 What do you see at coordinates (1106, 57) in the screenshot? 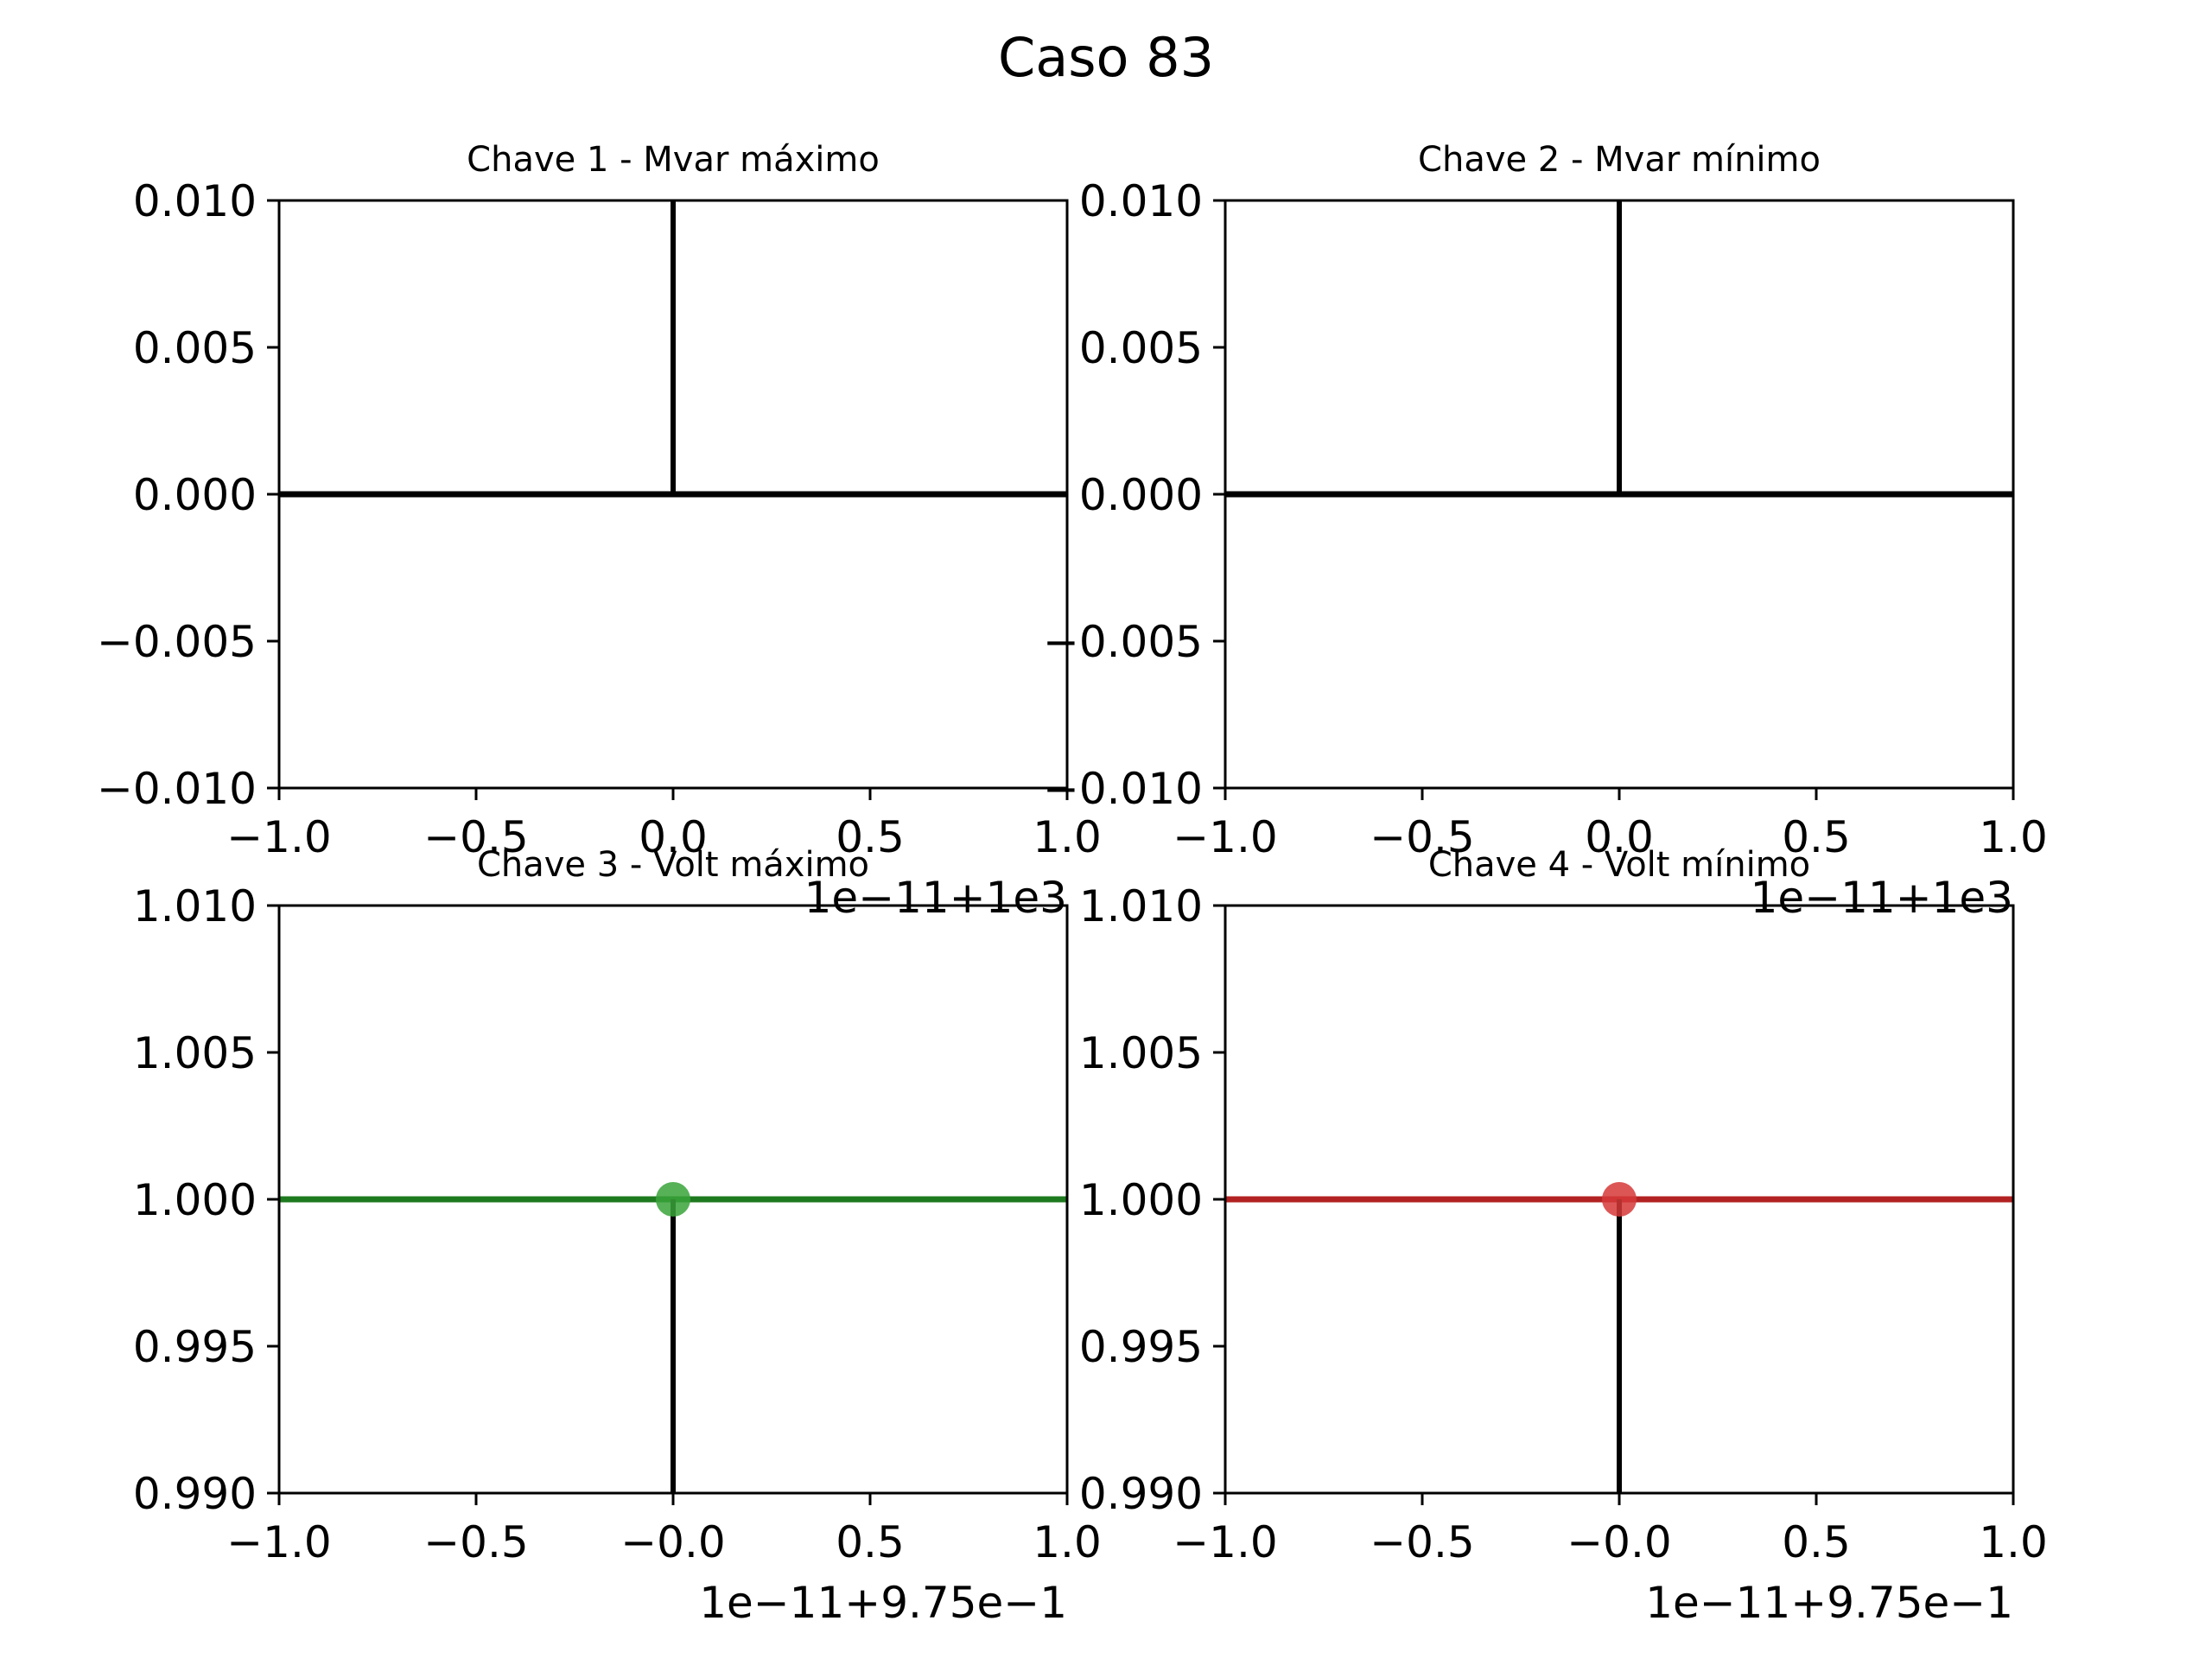
I see `figure-title: Caso 83` at bounding box center [1106, 57].